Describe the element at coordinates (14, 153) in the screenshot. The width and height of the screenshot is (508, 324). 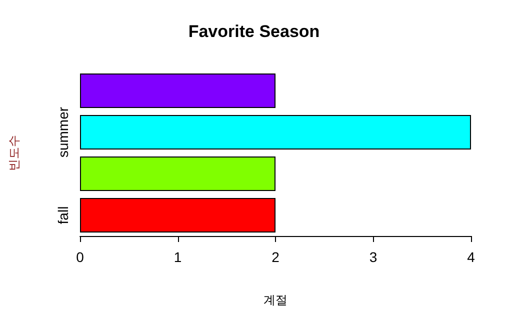
I see `y-axis-title: 빈도수` at that location.